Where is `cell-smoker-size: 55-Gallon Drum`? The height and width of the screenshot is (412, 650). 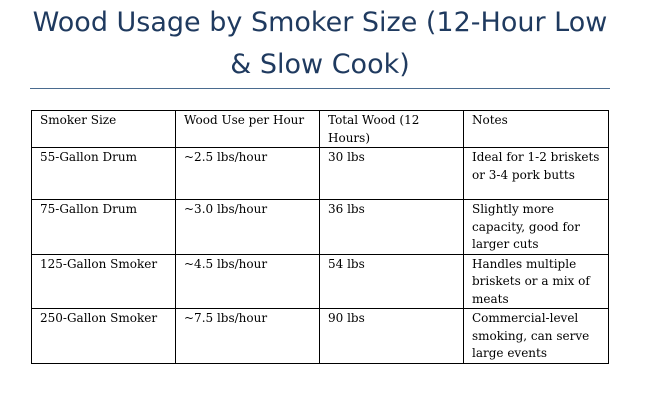 cell-smoker-size: 55-Gallon Drum is located at coordinates (103, 173).